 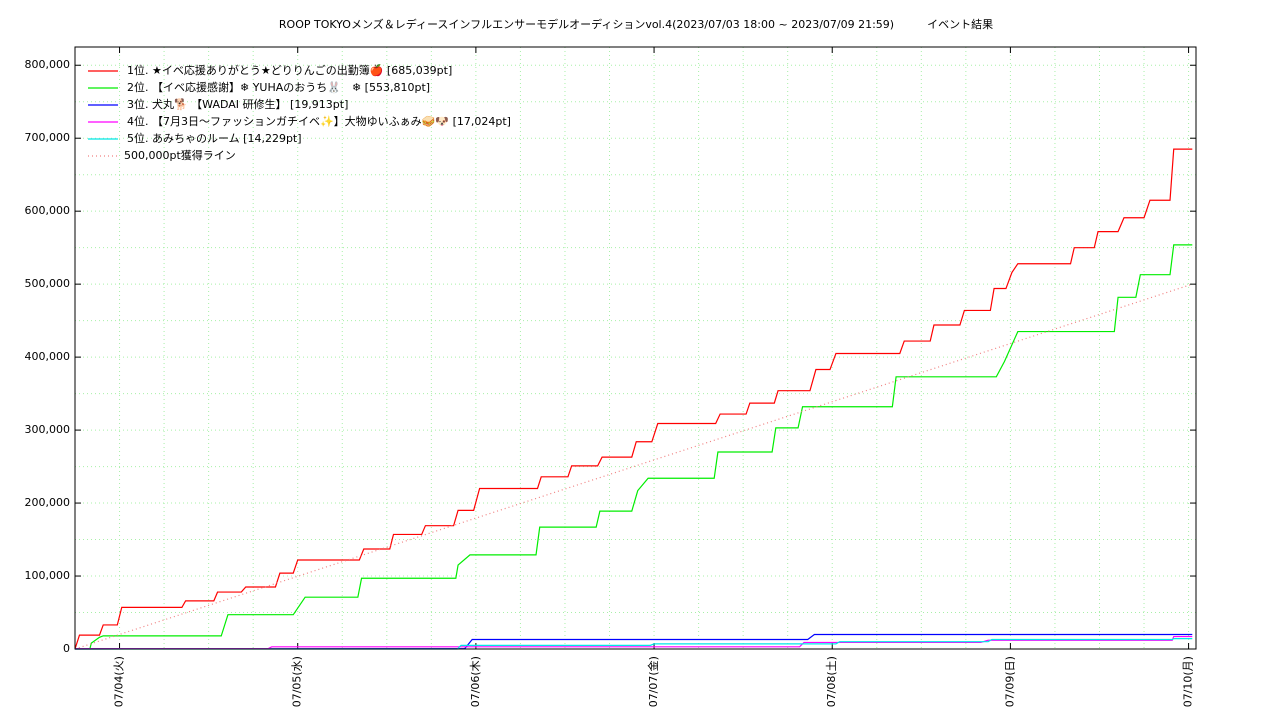 I want to click on y-tick-label: 100,000, so click(x=48, y=575).